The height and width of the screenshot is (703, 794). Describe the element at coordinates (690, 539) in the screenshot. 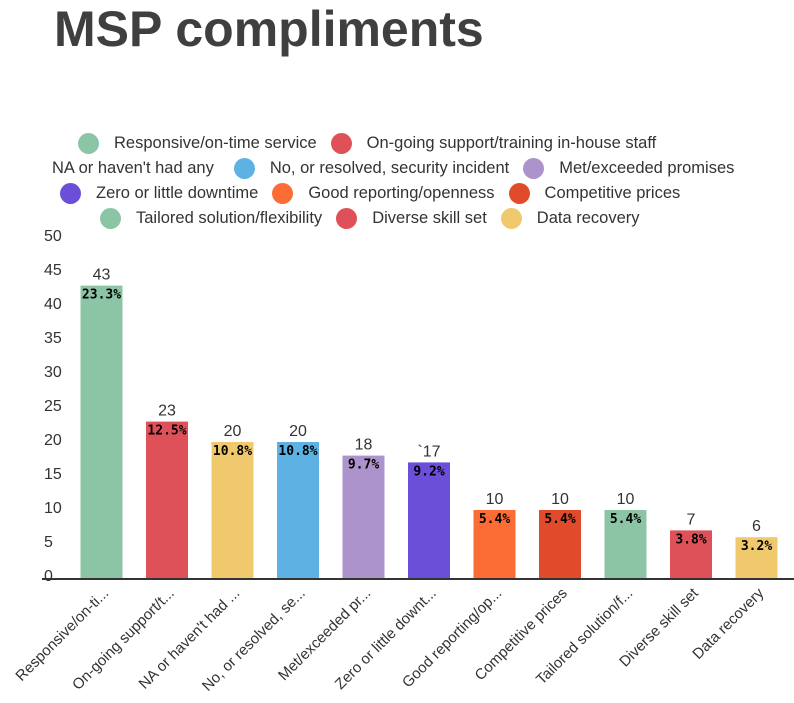

I see `percent-label: 3.8%` at that location.